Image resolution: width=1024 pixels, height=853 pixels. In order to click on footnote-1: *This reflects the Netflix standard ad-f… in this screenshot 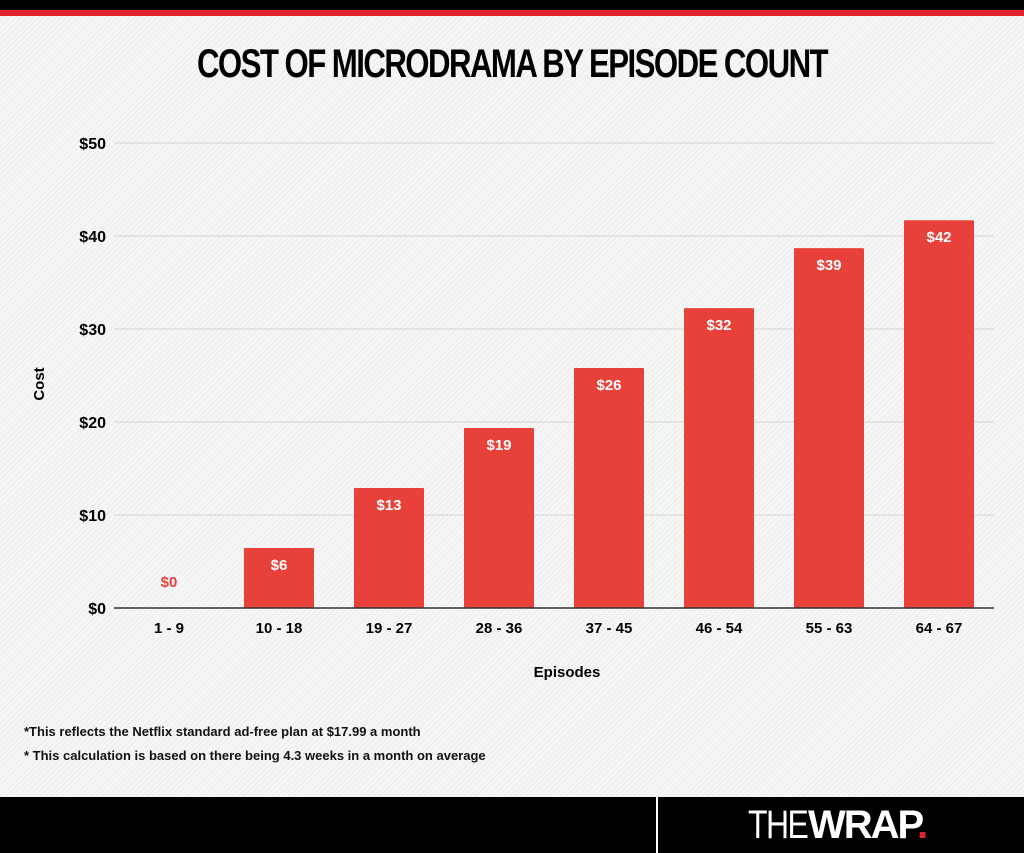, I will do `click(222, 731)`.